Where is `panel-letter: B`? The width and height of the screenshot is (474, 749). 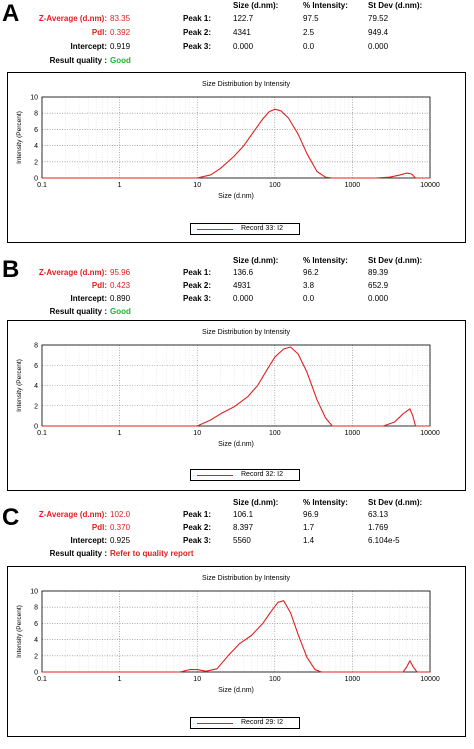 panel-letter: B is located at coordinates (11, 269).